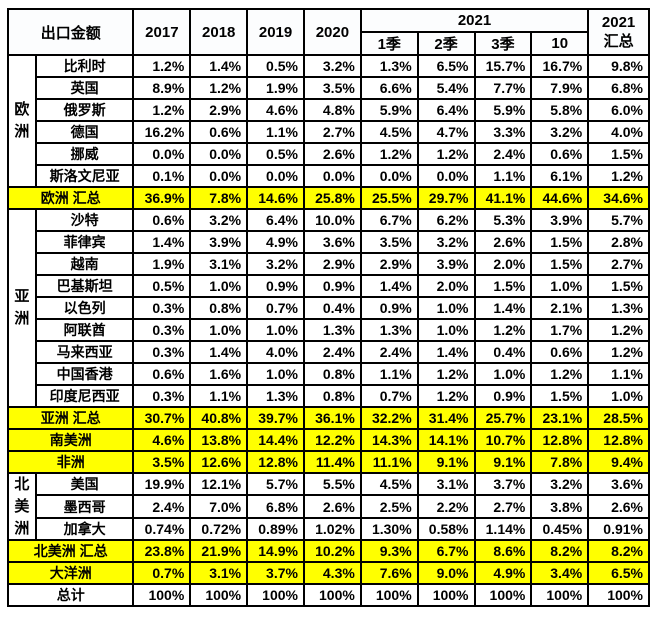 The height and width of the screenshot is (621, 650). I want to click on value-cell: 4.7%, so click(446, 132).